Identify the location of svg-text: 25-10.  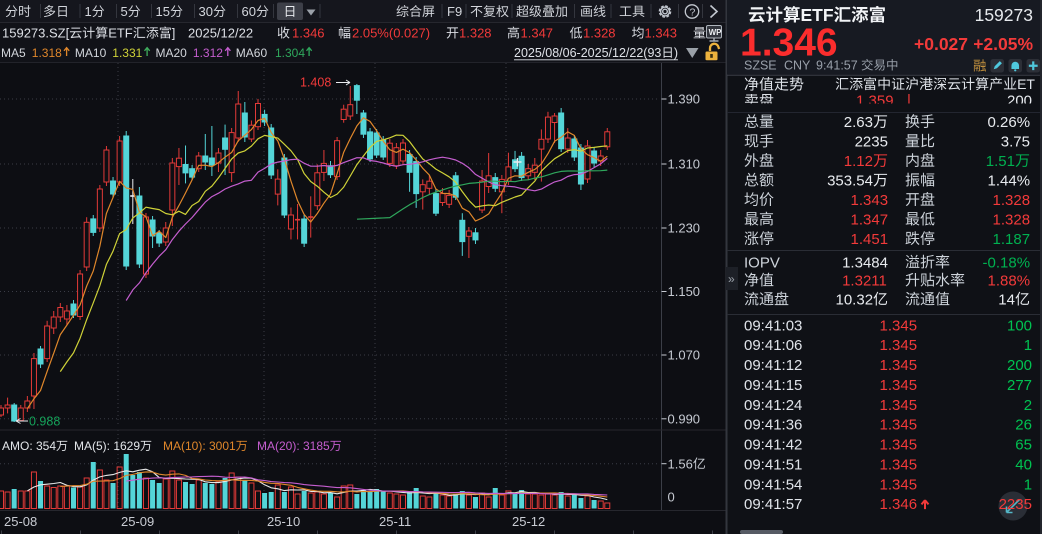
(283, 521).